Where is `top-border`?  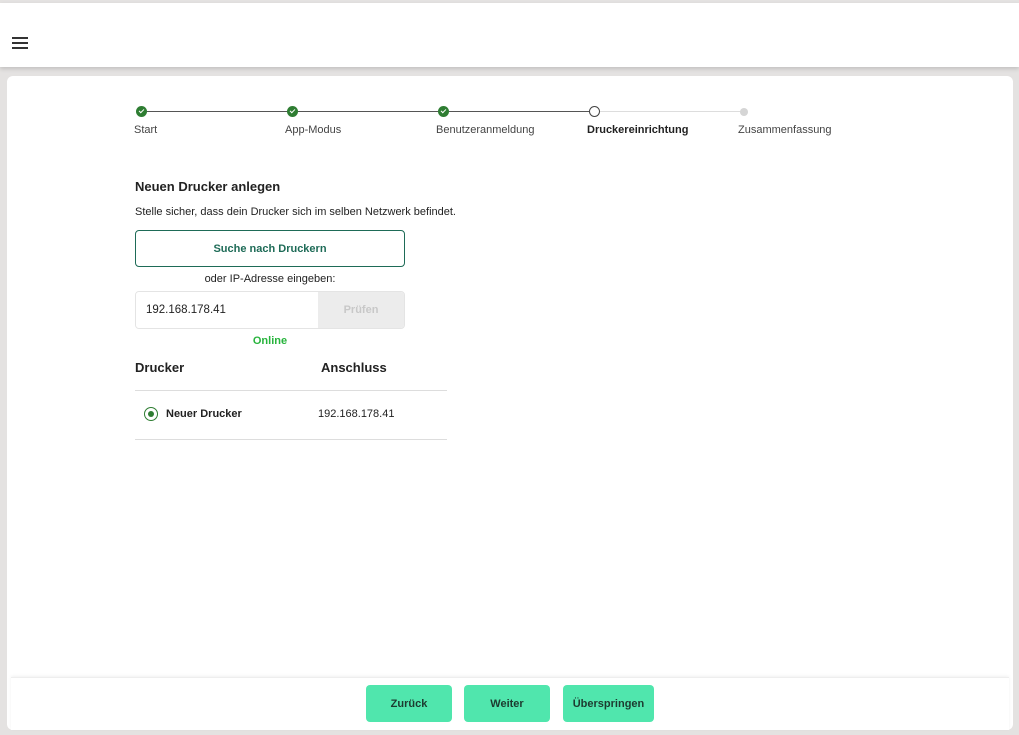
top-border is located at coordinates (509, 1).